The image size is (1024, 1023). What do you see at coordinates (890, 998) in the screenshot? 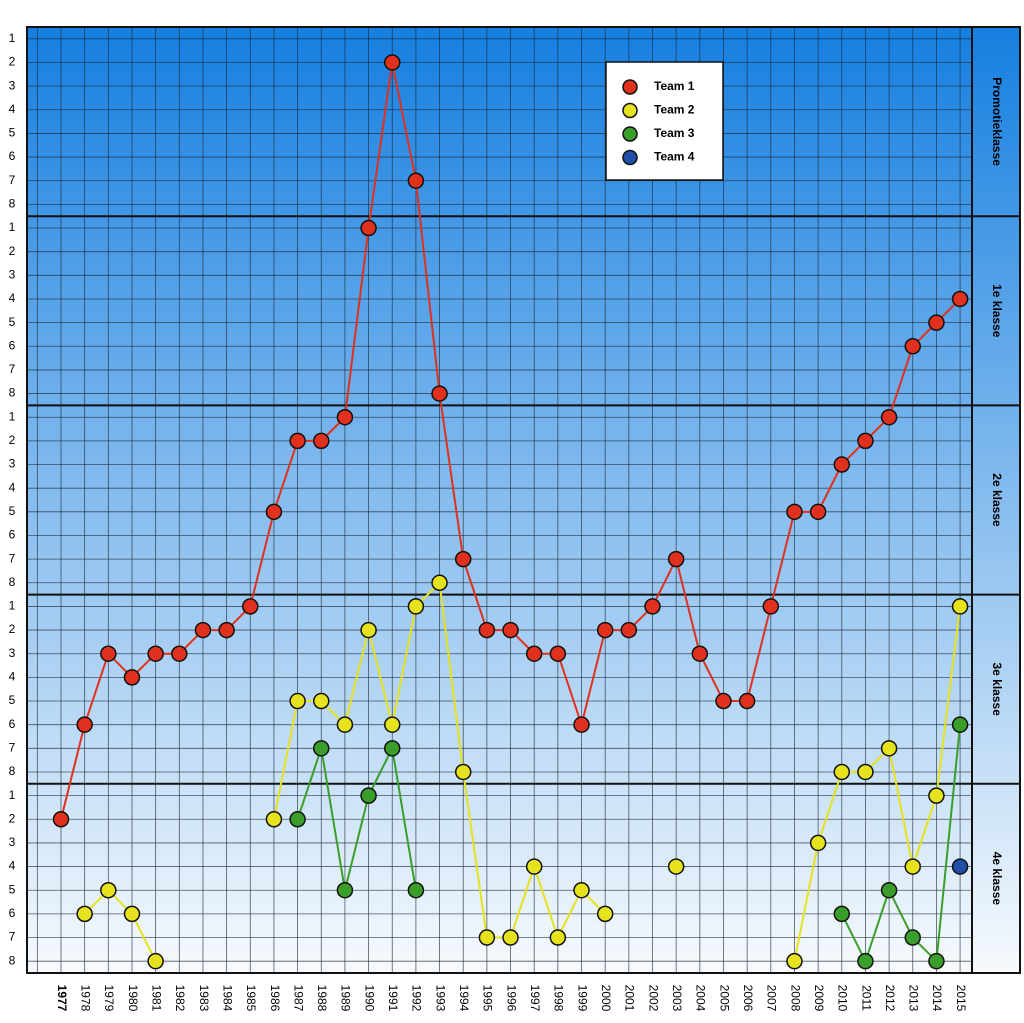
I see `x-tick-label: 2012` at bounding box center [890, 998].